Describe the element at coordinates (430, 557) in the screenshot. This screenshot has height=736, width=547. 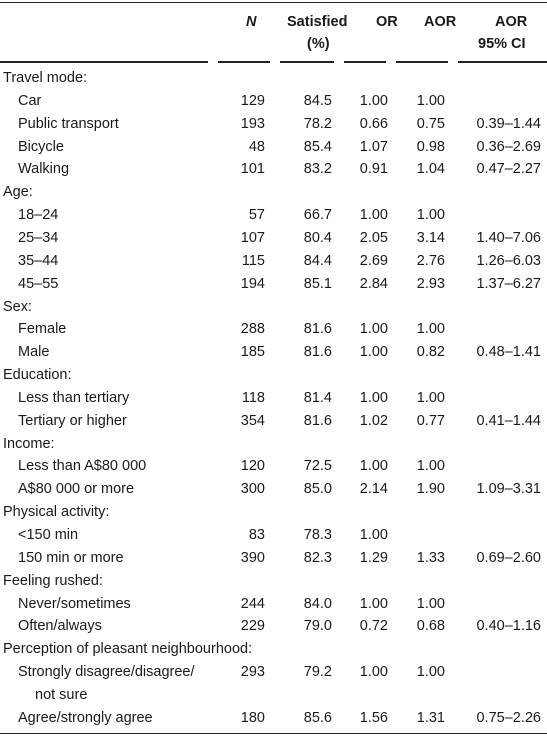
I see `aor-cell: 1.33` at that location.